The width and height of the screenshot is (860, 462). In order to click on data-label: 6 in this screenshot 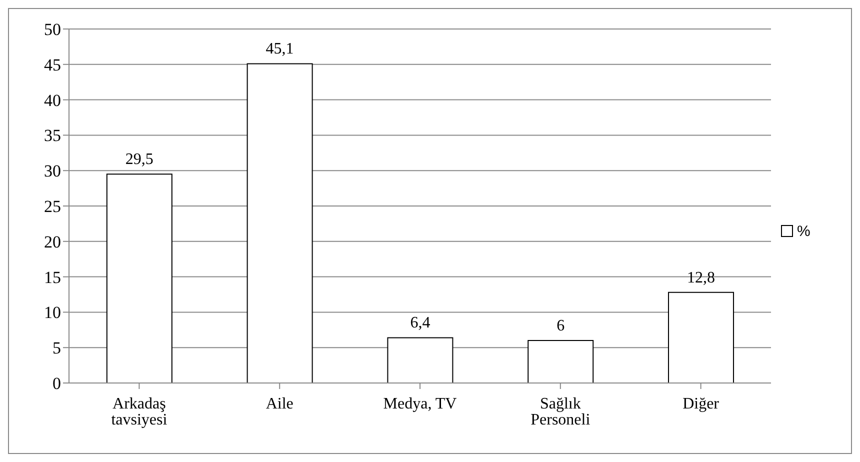, I will do `click(560, 326)`.